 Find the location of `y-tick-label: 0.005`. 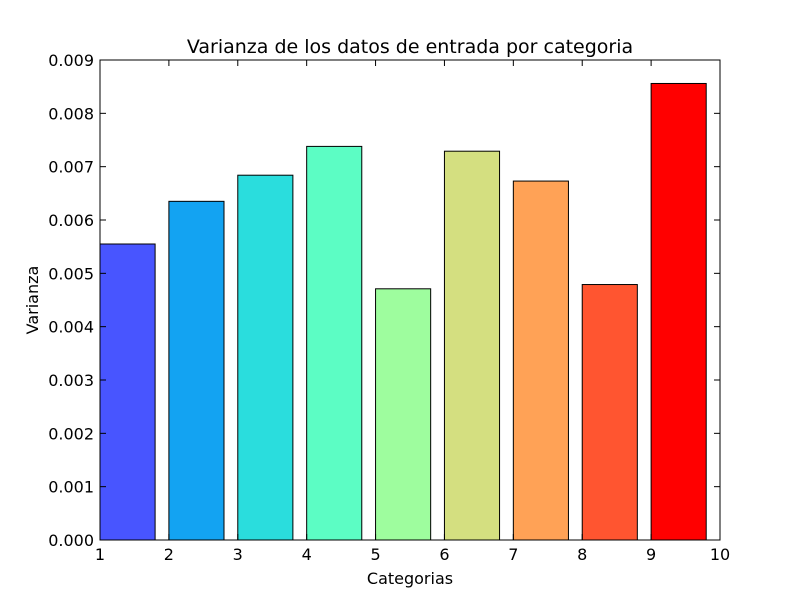

y-tick-label: 0.005 is located at coordinates (71, 273).